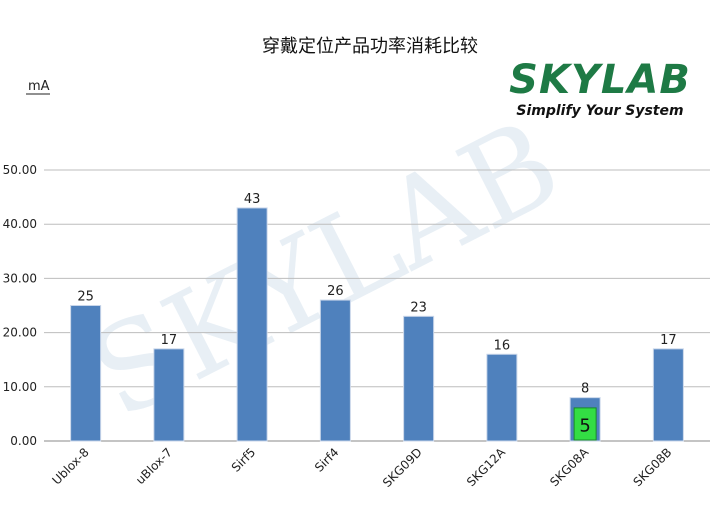 This screenshot has width=716, height=528. Describe the element at coordinates (327, 460) in the screenshot. I see `x-tick-label: Sirf4` at that location.